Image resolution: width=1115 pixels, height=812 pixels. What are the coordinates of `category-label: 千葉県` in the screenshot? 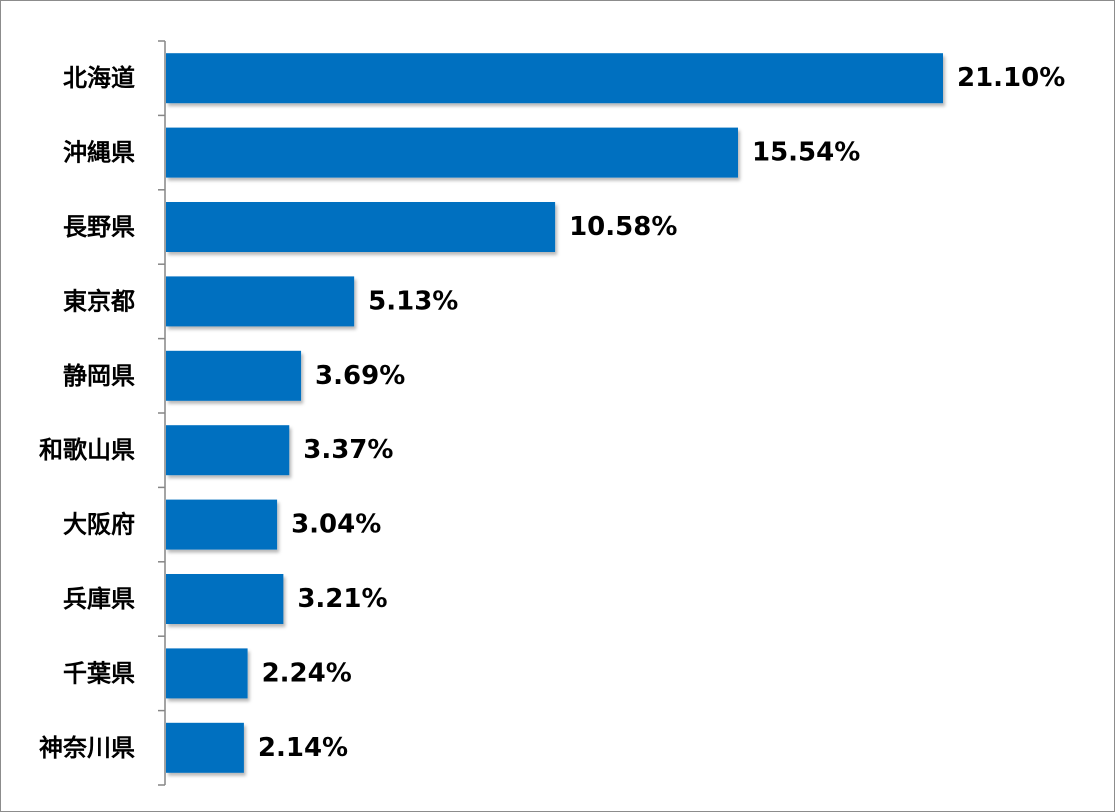 It's located at (99, 673).